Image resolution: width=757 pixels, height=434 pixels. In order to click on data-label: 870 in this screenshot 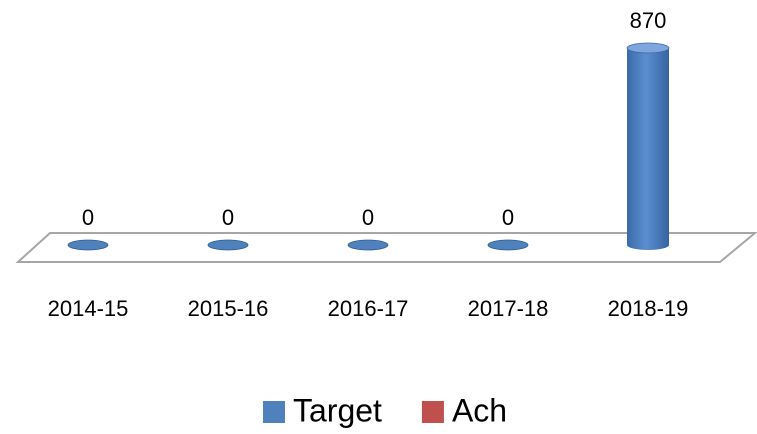, I will do `click(648, 20)`.